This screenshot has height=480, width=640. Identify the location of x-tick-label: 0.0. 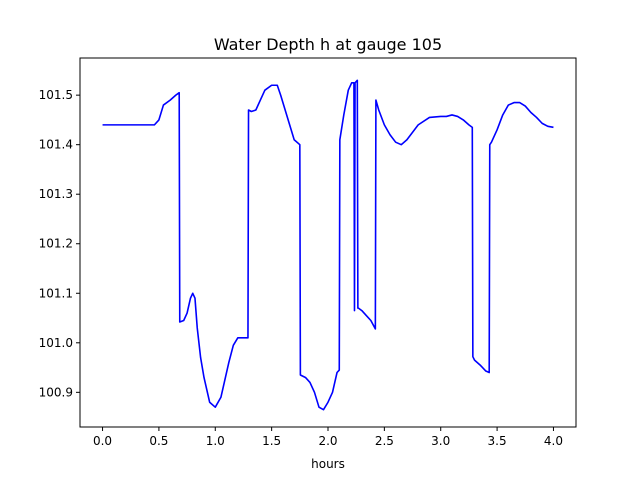
(102, 441).